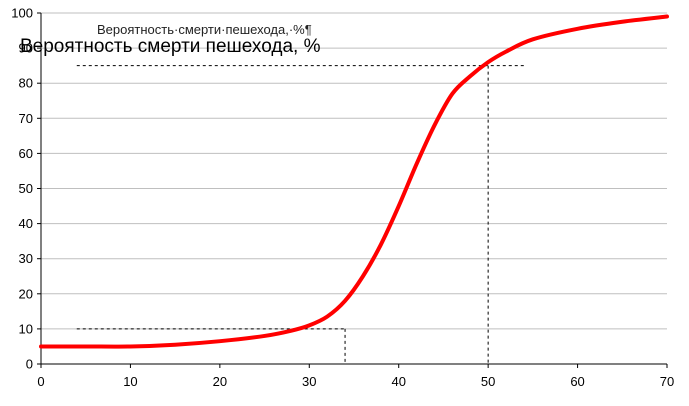 This screenshot has height=406, width=689. I want to click on y-tick-label-10: 10, so click(26, 328).